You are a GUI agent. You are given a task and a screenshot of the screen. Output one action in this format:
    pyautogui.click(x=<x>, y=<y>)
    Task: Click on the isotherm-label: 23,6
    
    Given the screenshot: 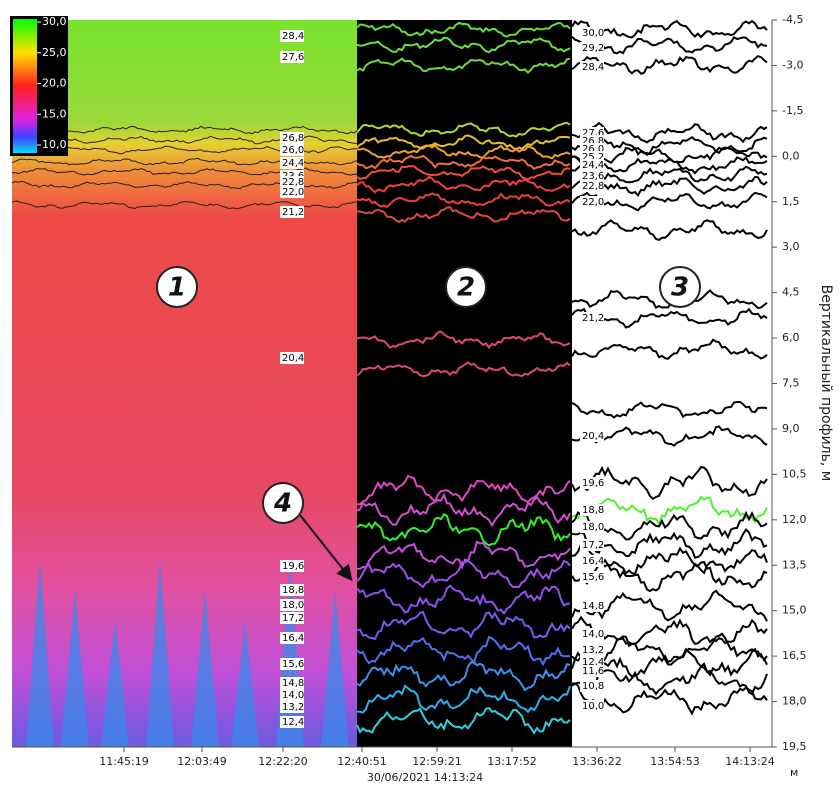 What is the action you would take?
    pyautogui.click(x=593, y=176)
    